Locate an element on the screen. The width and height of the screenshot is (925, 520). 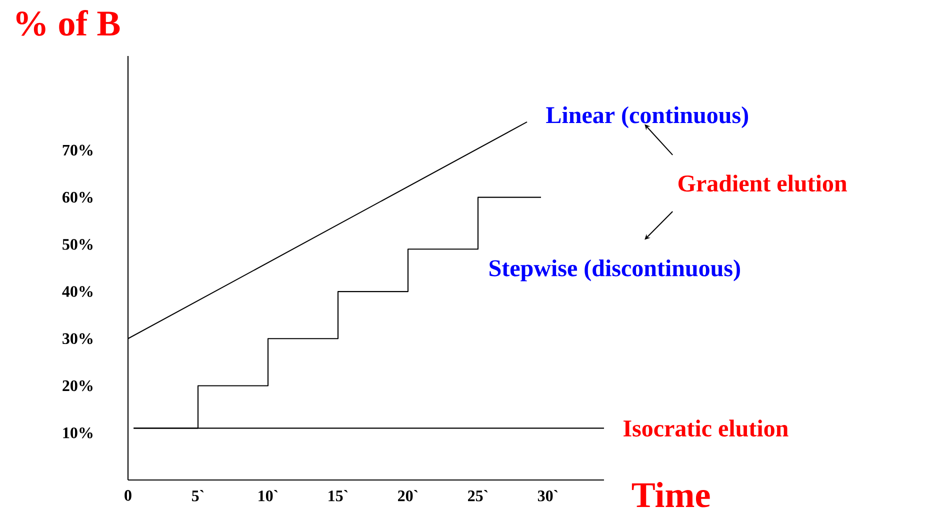
x-tick-label: 20` is located at coordinates (408, 496).